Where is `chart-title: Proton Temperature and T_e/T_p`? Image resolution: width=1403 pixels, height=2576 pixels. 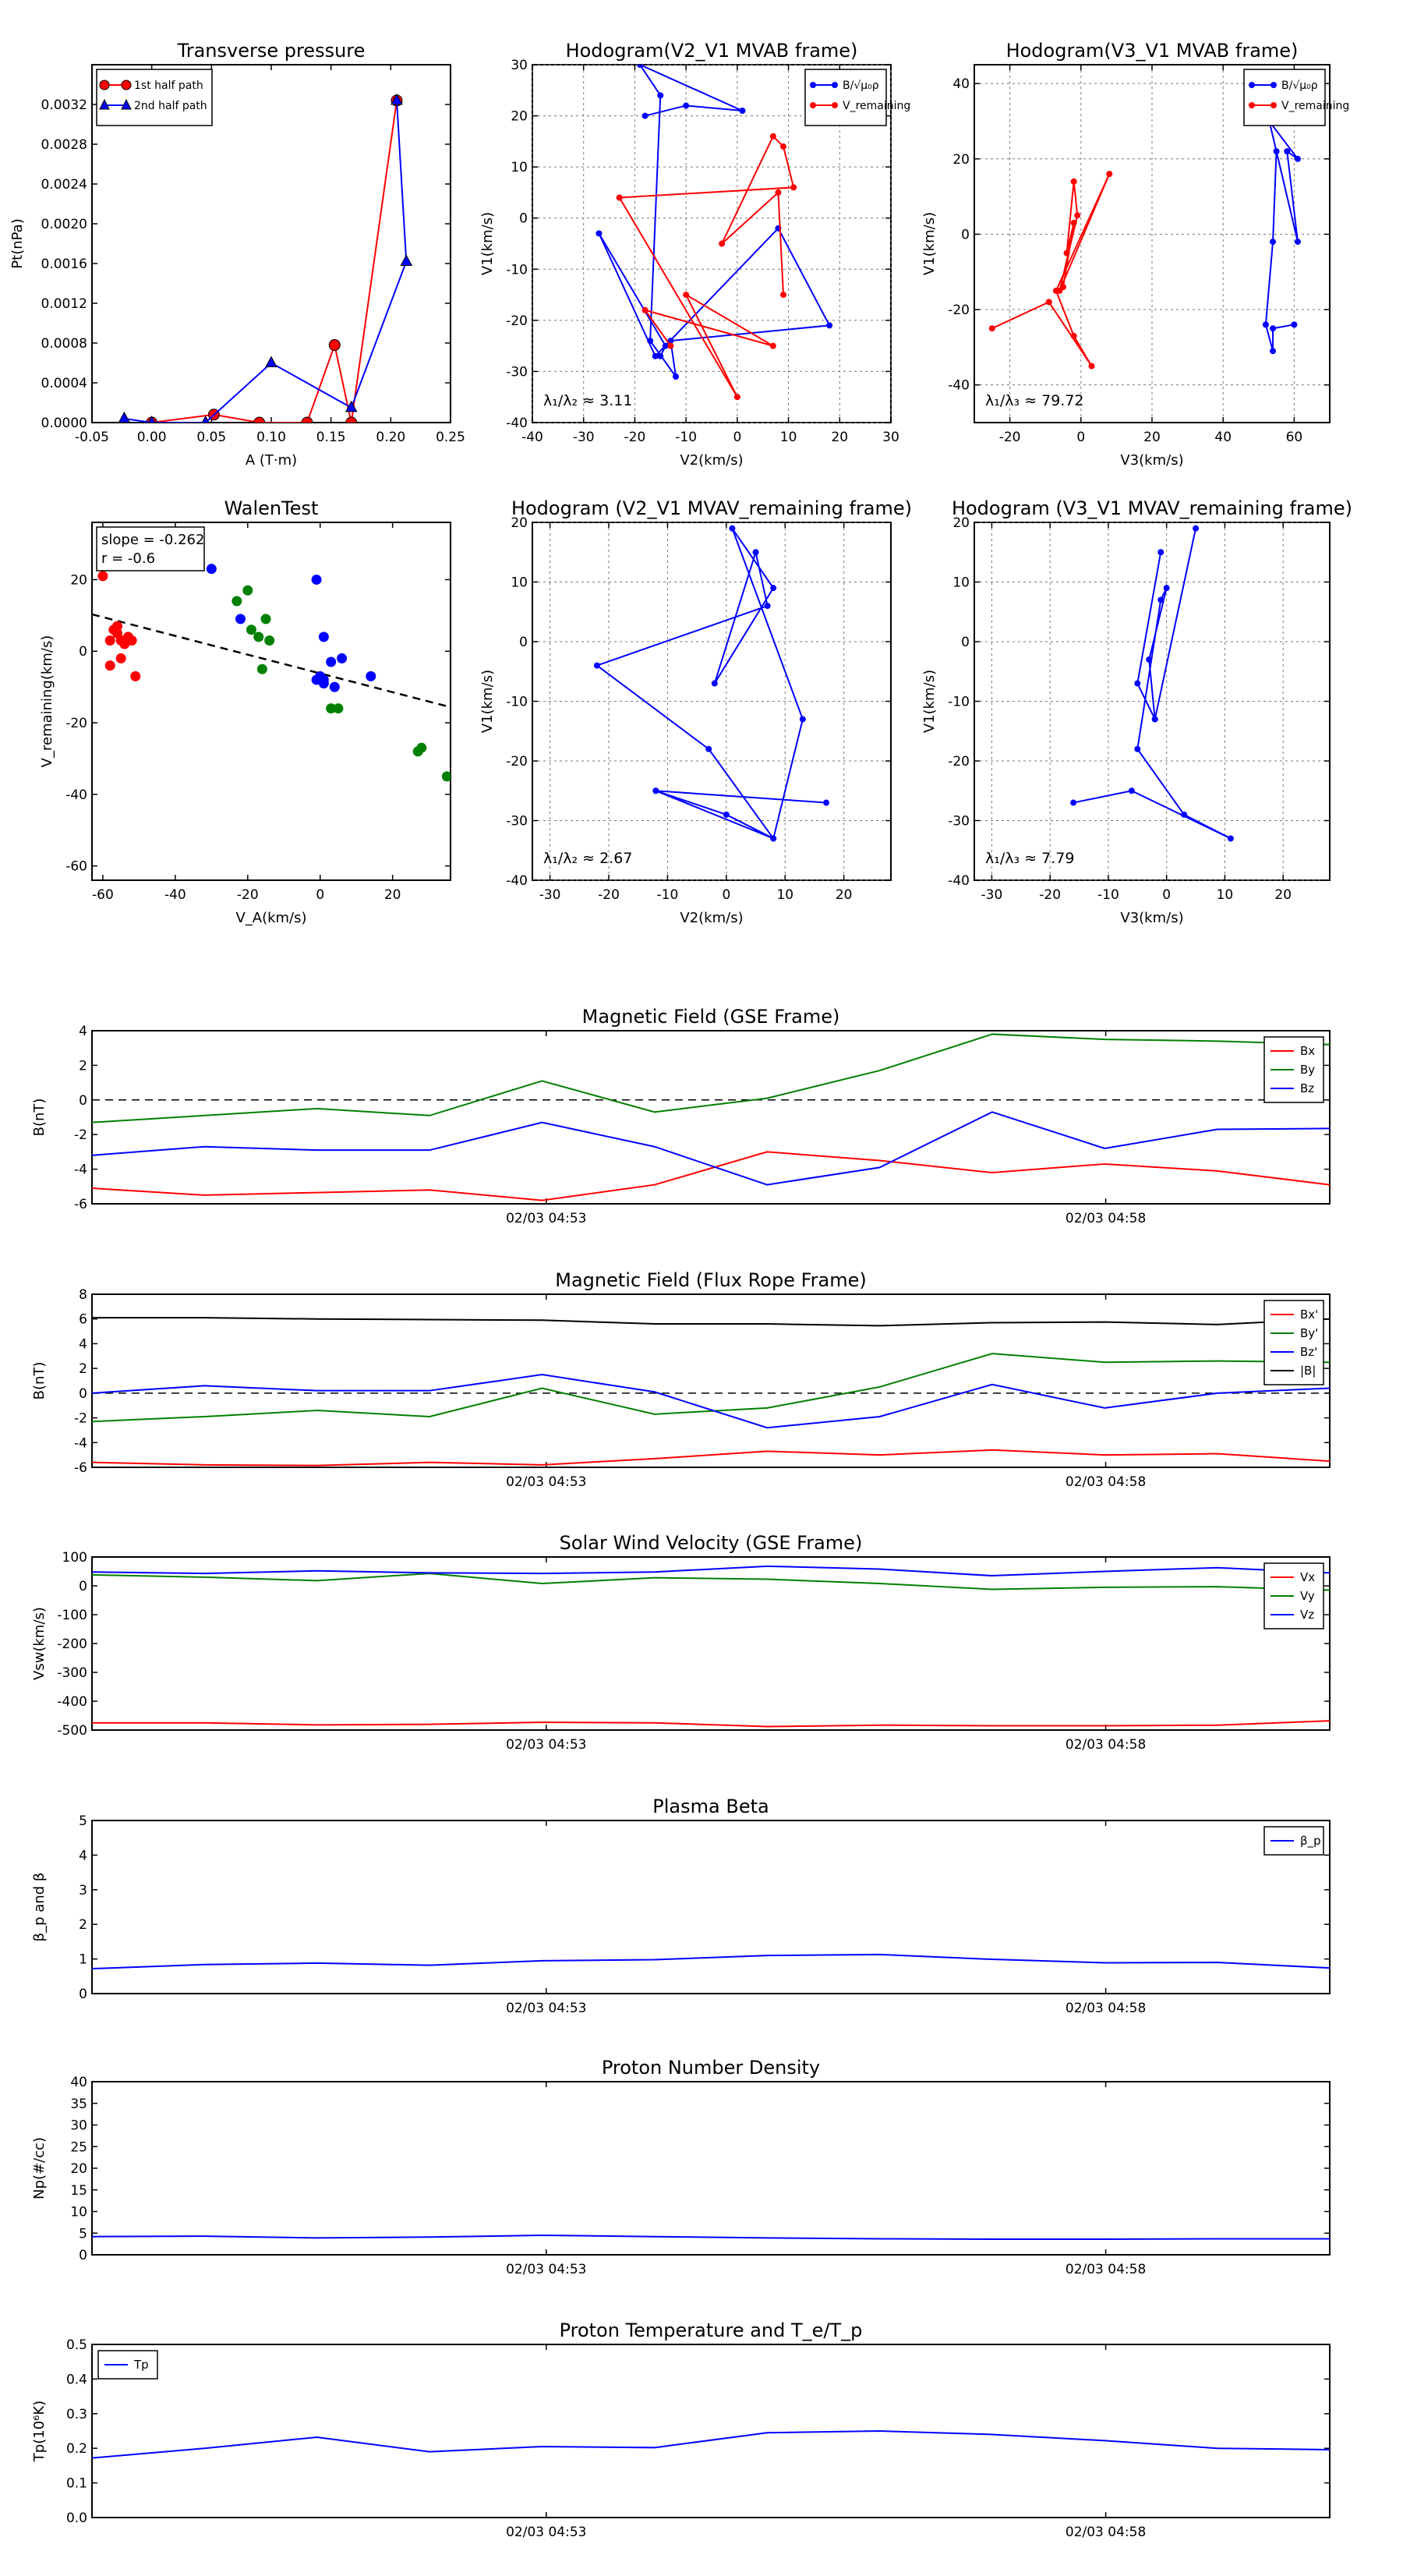 chart-title: Proton Temperature and T_e/T_p is located at coordinates (711, 2330).